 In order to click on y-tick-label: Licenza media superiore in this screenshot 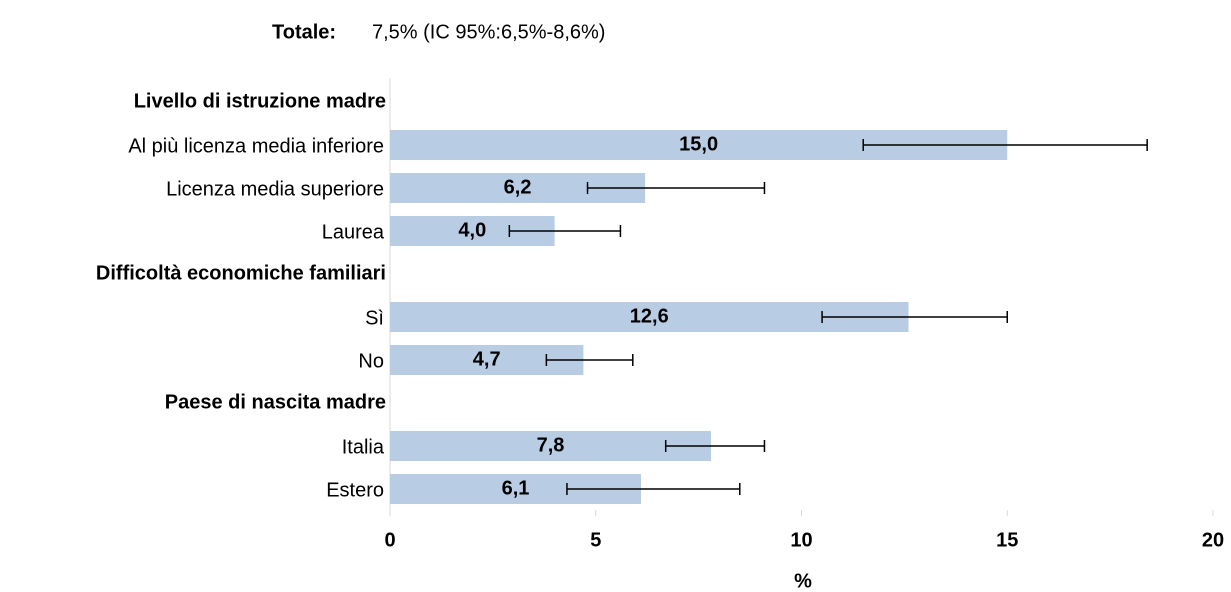, I will do `click(275, 189)`.